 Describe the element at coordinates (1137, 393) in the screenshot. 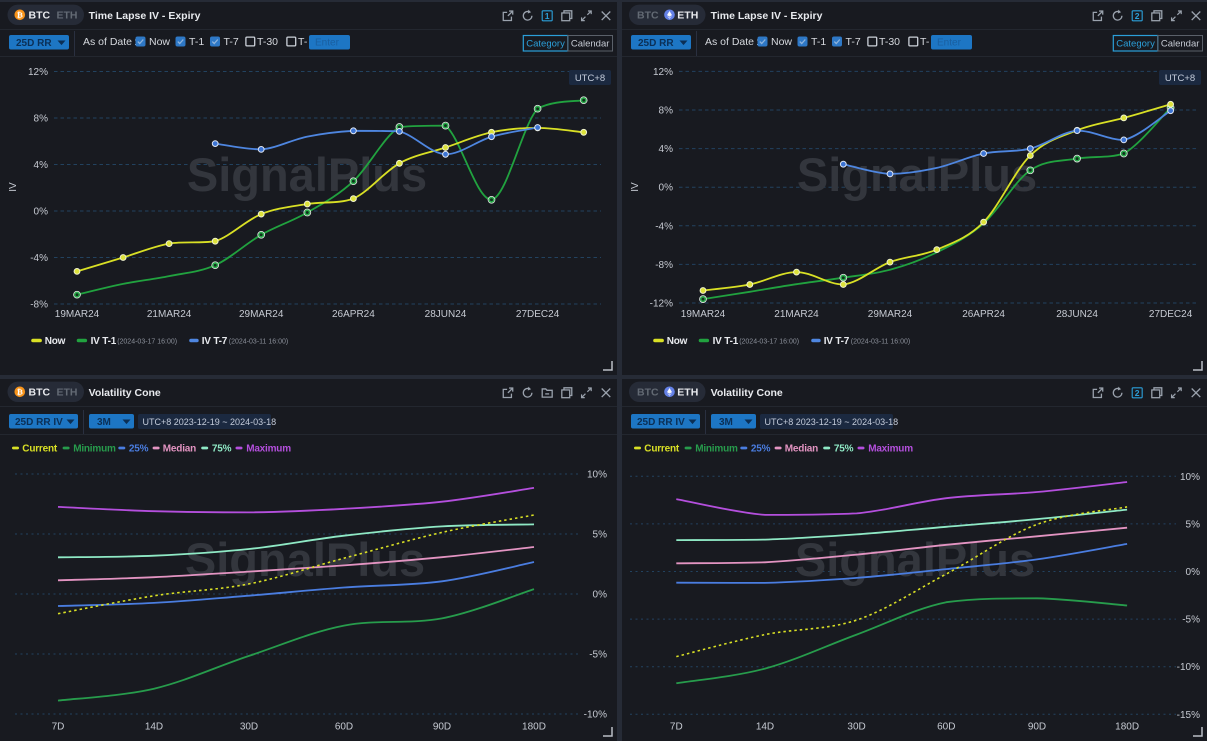

I see `svg-text: 2` at that location.